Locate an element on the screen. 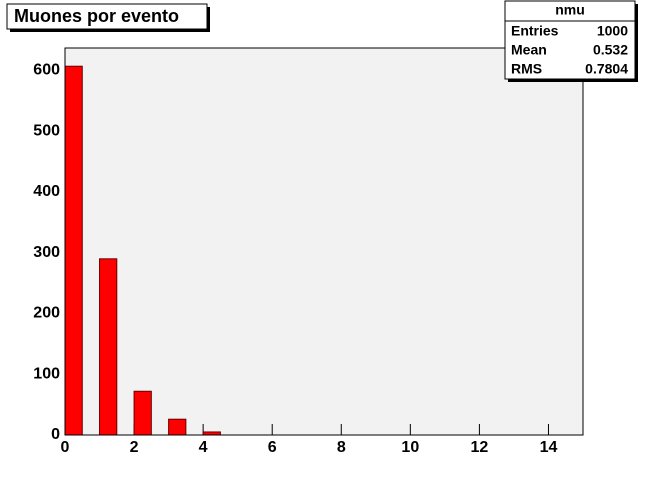 The image size is (648, 485). stats-label: RMS is located at coordinates (526, 69).